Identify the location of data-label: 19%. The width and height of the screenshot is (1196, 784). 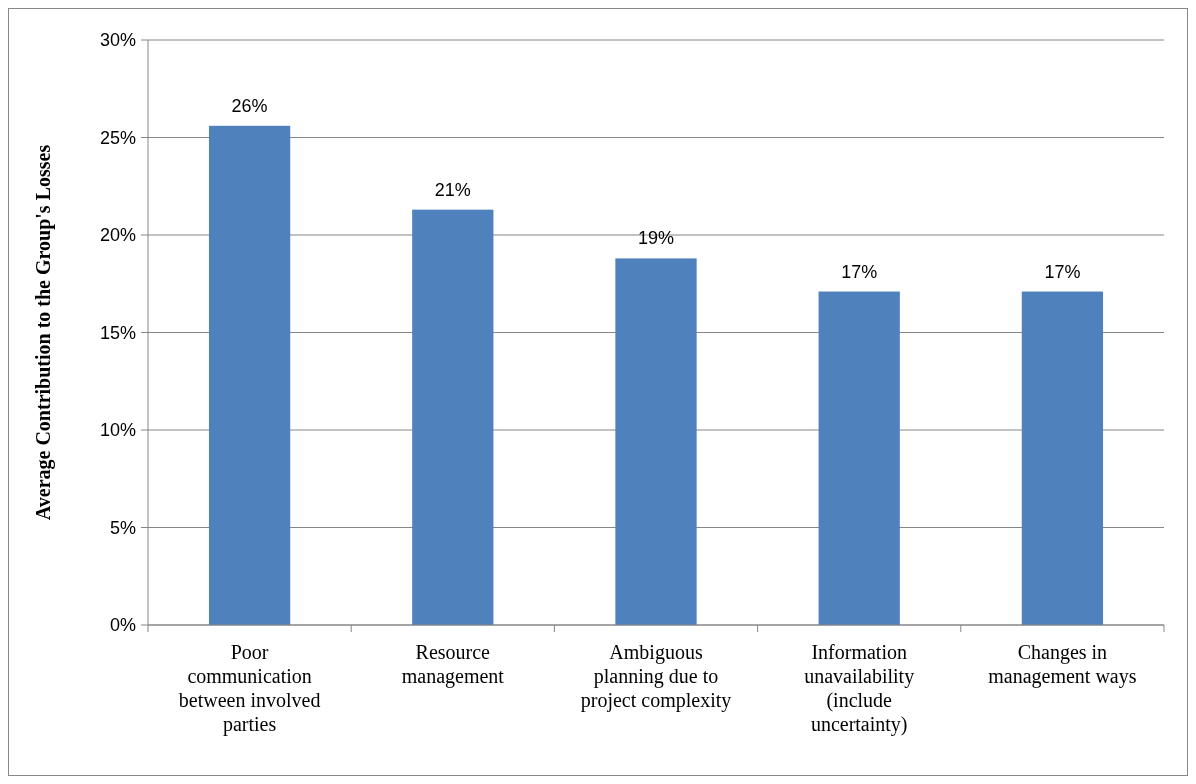
(656, 238).